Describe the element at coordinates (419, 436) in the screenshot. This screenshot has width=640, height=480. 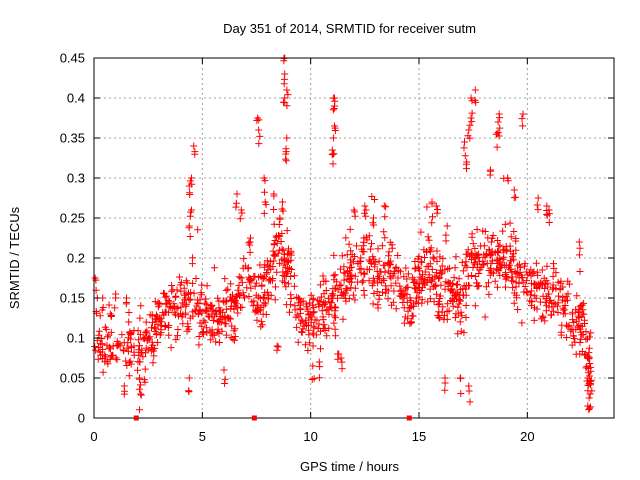
I see `x-tick-label: 15` at that location.